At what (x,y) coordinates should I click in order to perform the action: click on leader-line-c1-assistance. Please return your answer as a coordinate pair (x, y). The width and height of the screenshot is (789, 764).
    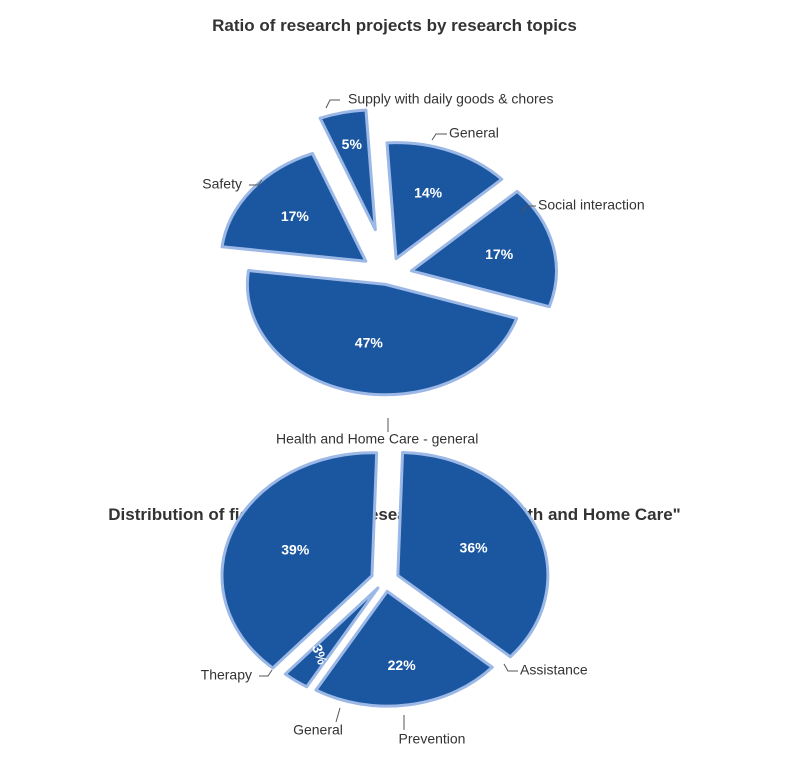
    Looking at the image, I should click on (510, 667).